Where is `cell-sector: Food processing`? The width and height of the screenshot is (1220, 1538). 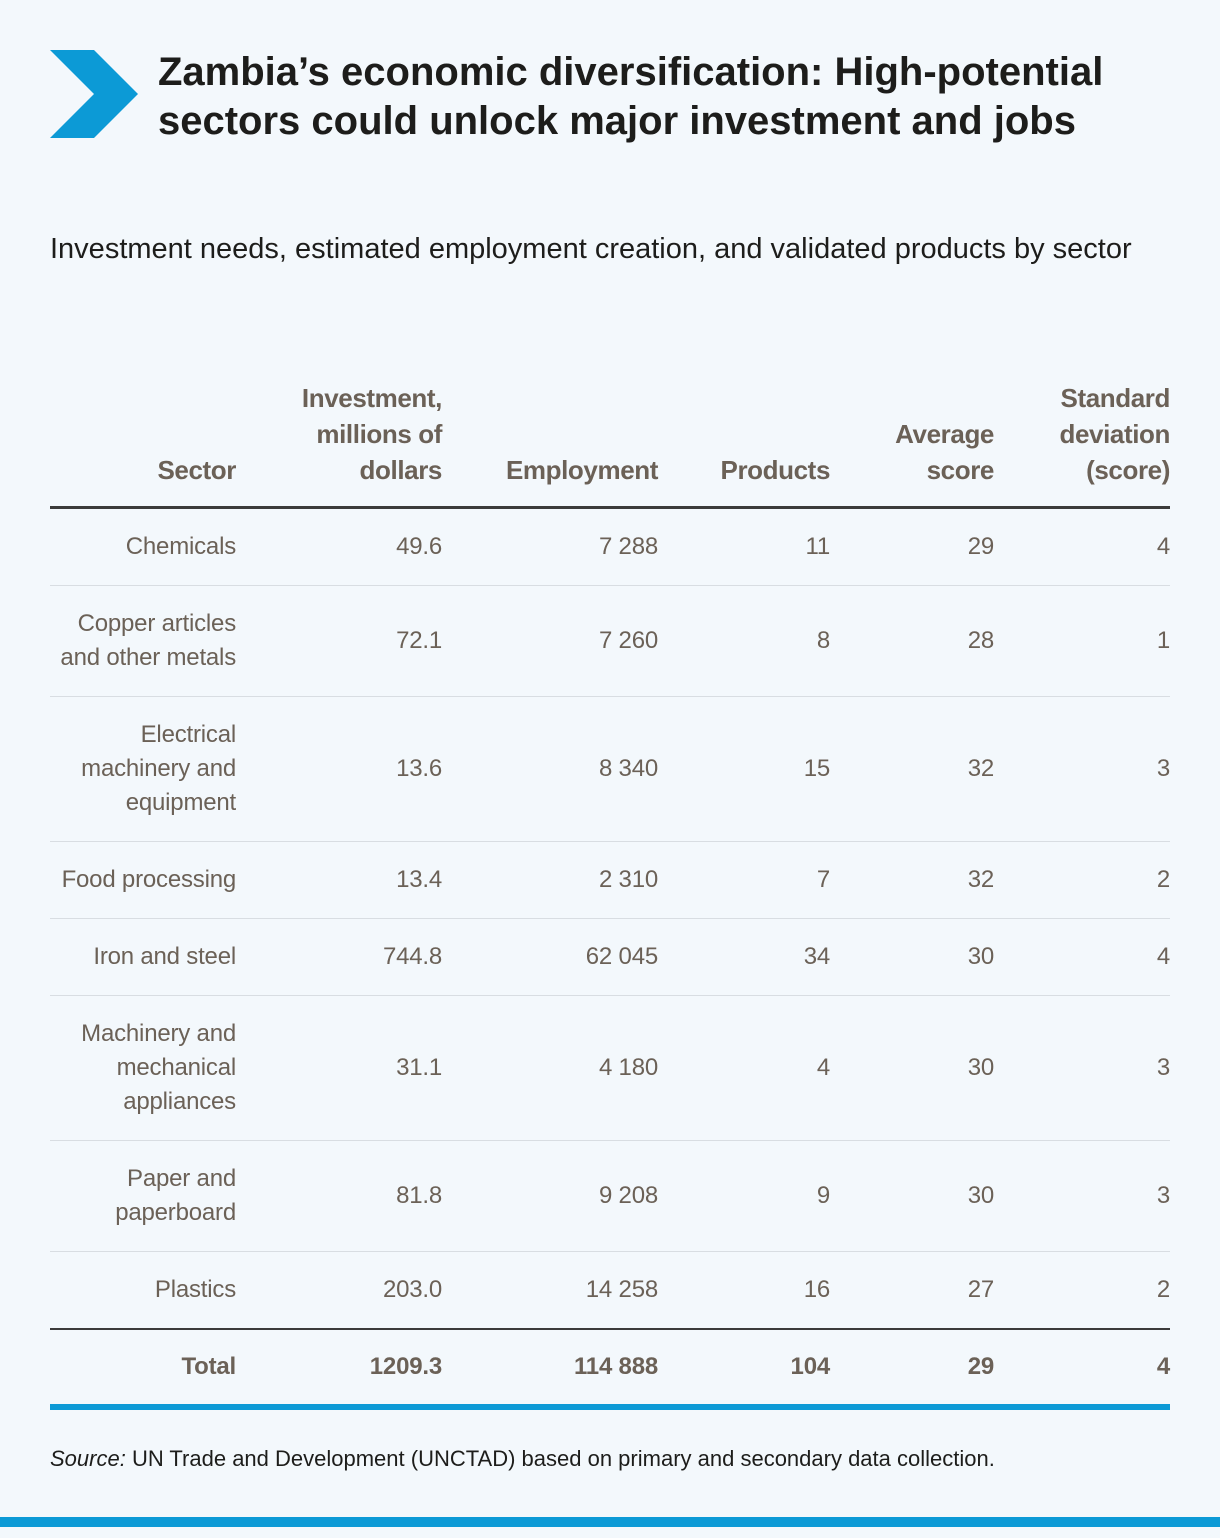 cell-sector: Food processing is located at coordinates (143, 880).